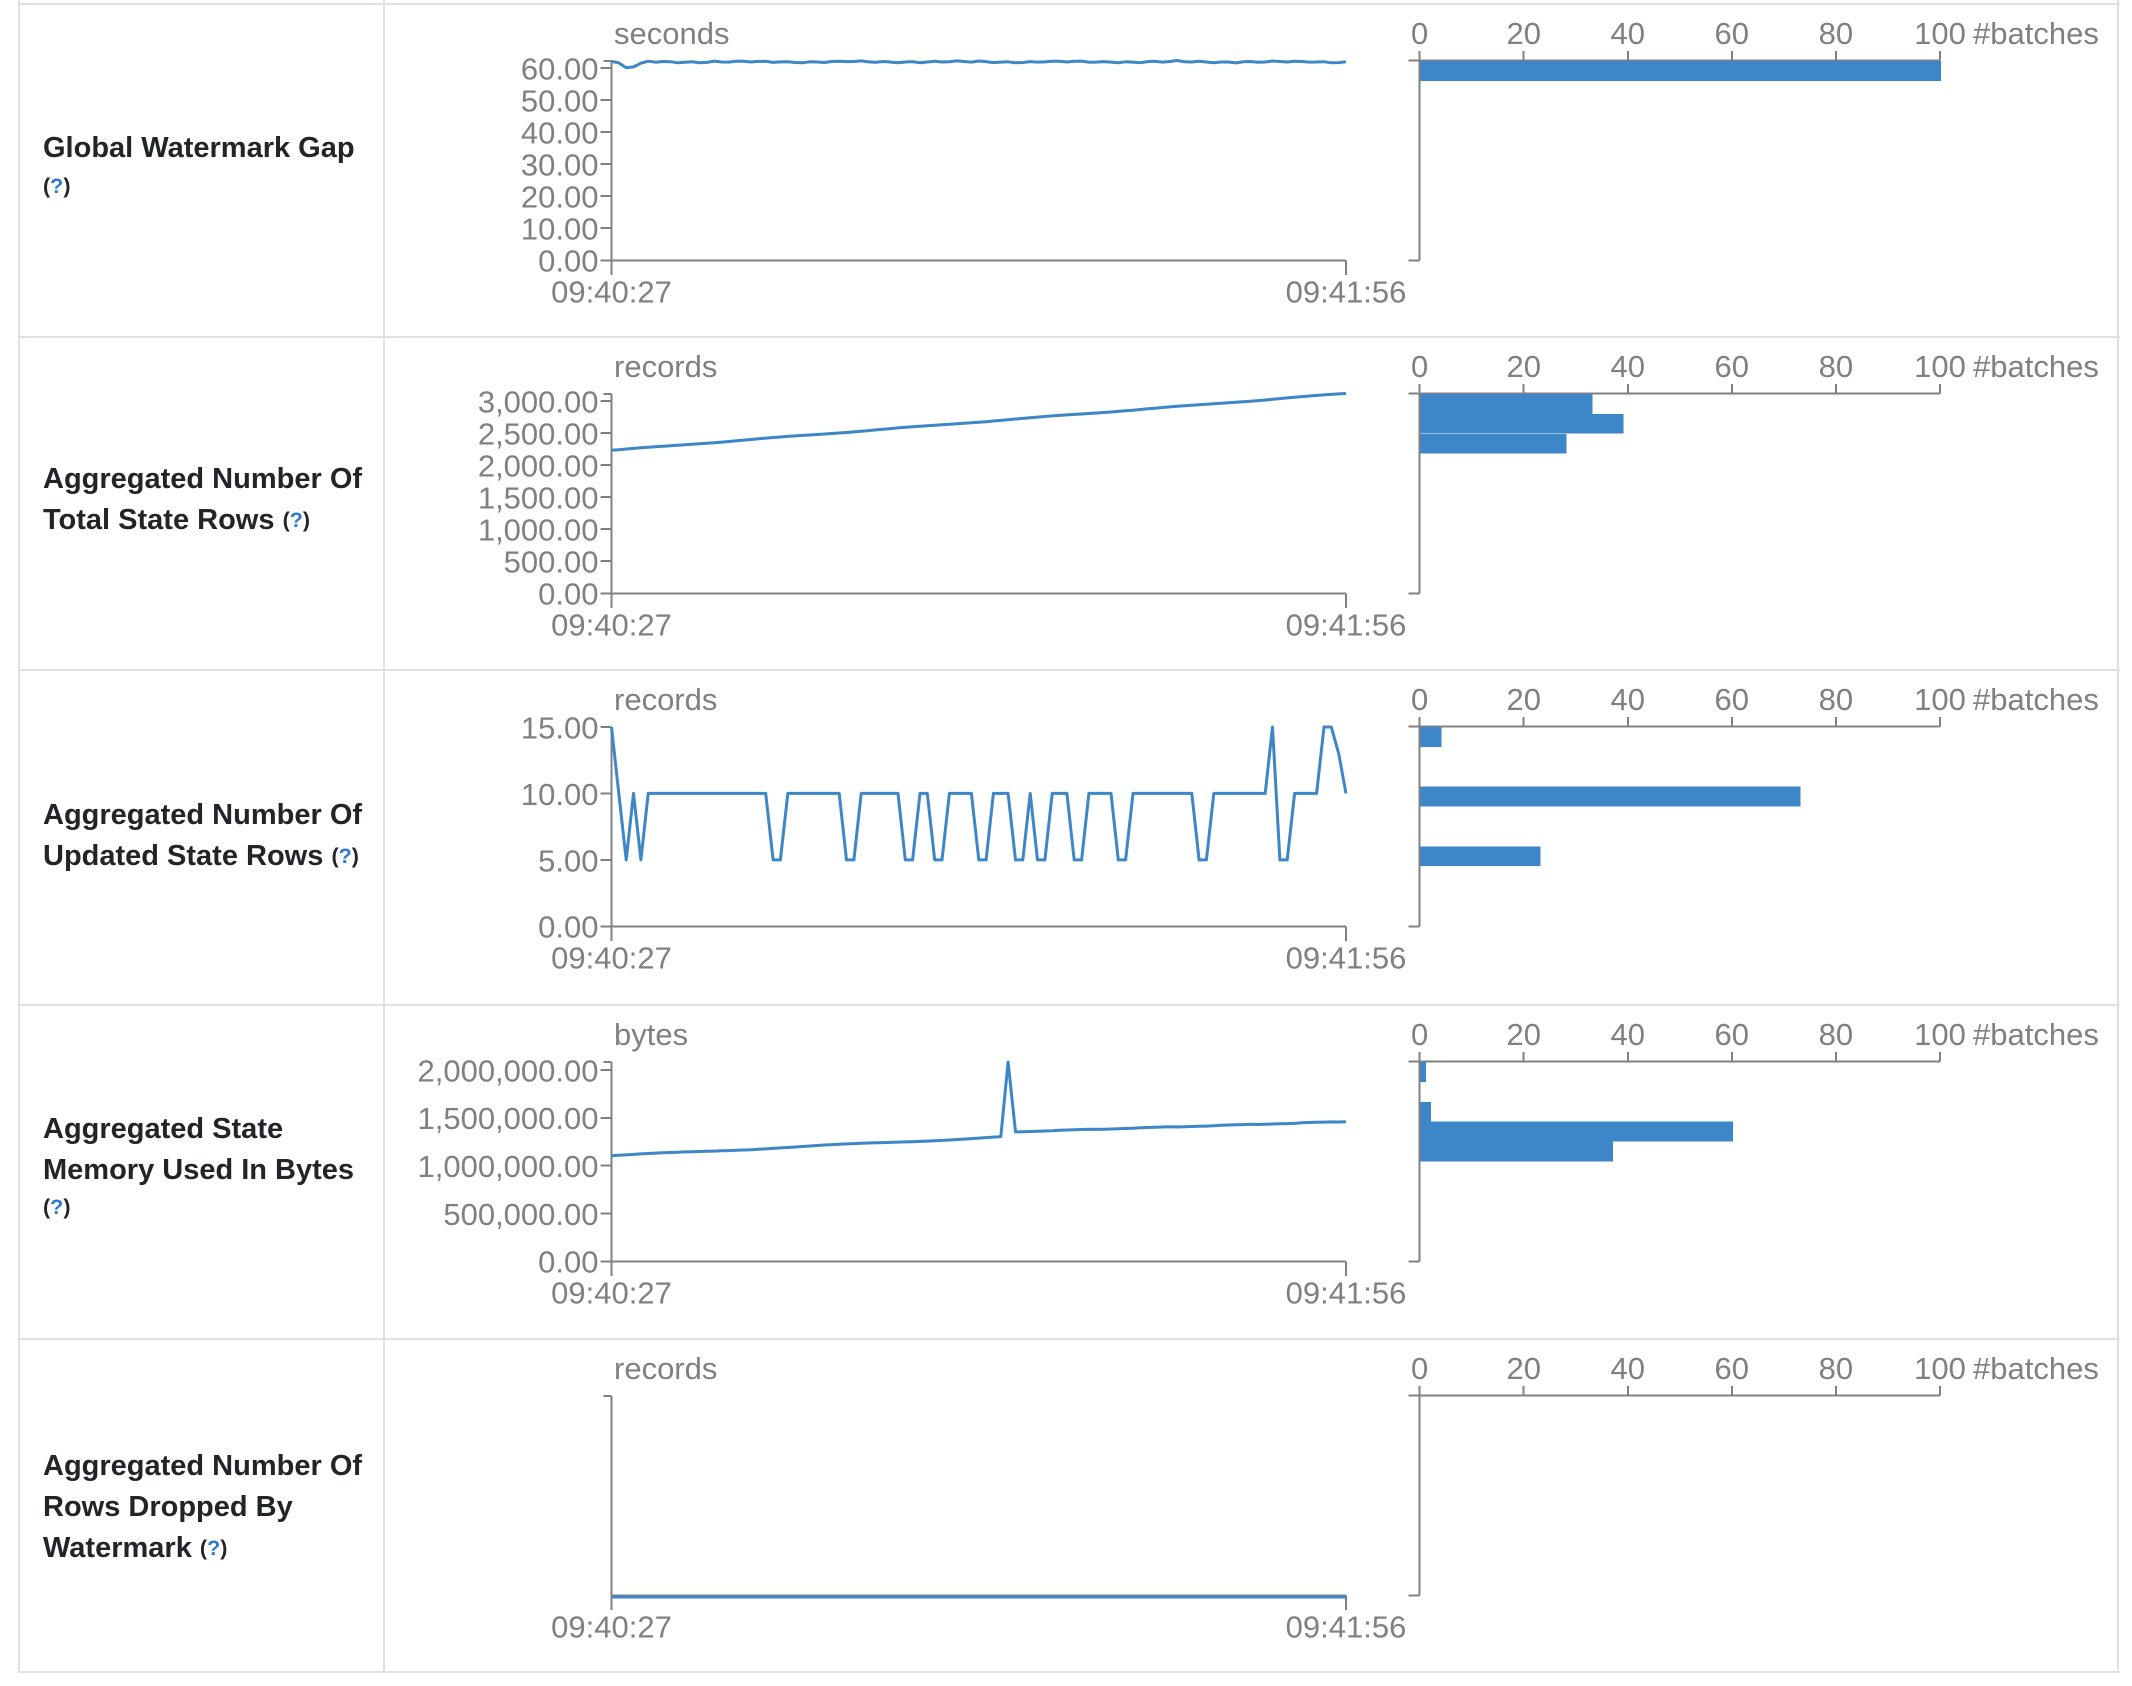 This screenshot has height=1686, width=2132. I want to click on svg-text: 15.00, so click(560, 727).